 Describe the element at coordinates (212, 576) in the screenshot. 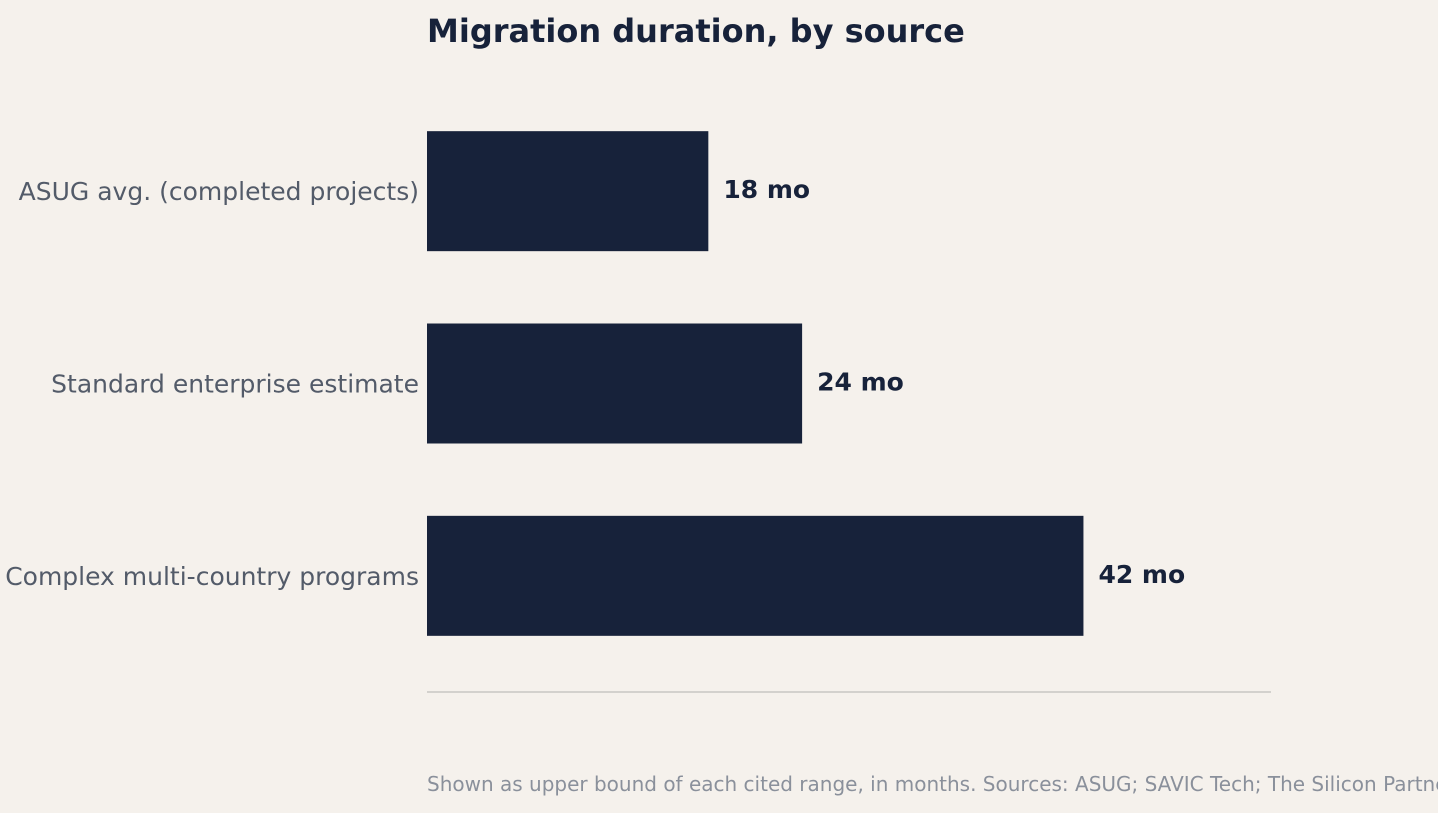

I see `category-label: Complex multi-country programs` at that location.